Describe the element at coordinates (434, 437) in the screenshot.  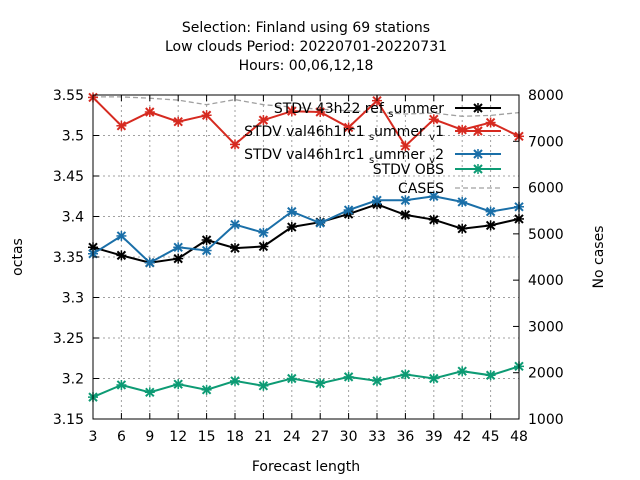
I see `x-tick-label: 39` at that location.